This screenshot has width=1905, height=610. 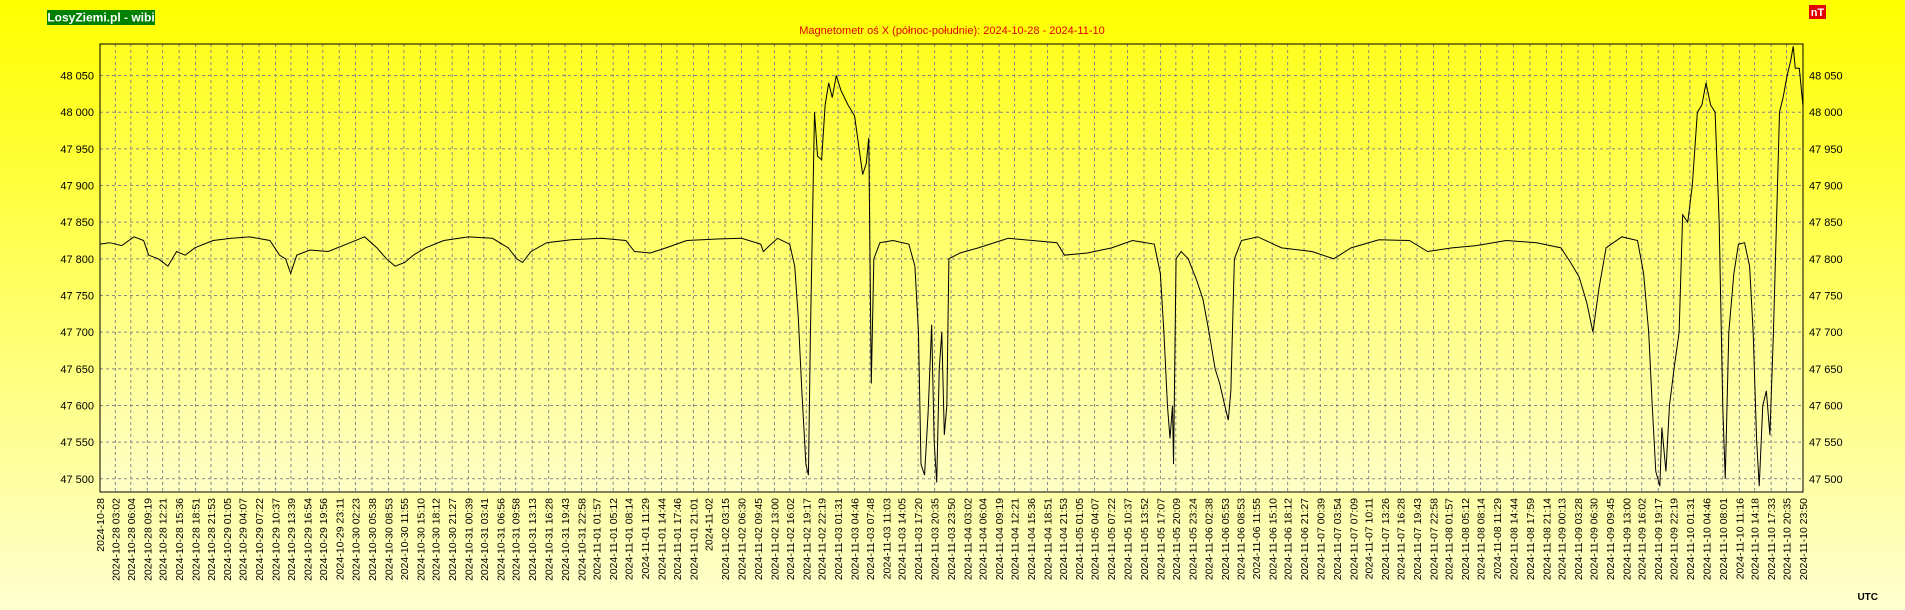 What do you see at coordinates (775, 539) in the screenshot?
I see `x-tick-label: 2024-11-02 13:00` at bounding box center [775, 539].